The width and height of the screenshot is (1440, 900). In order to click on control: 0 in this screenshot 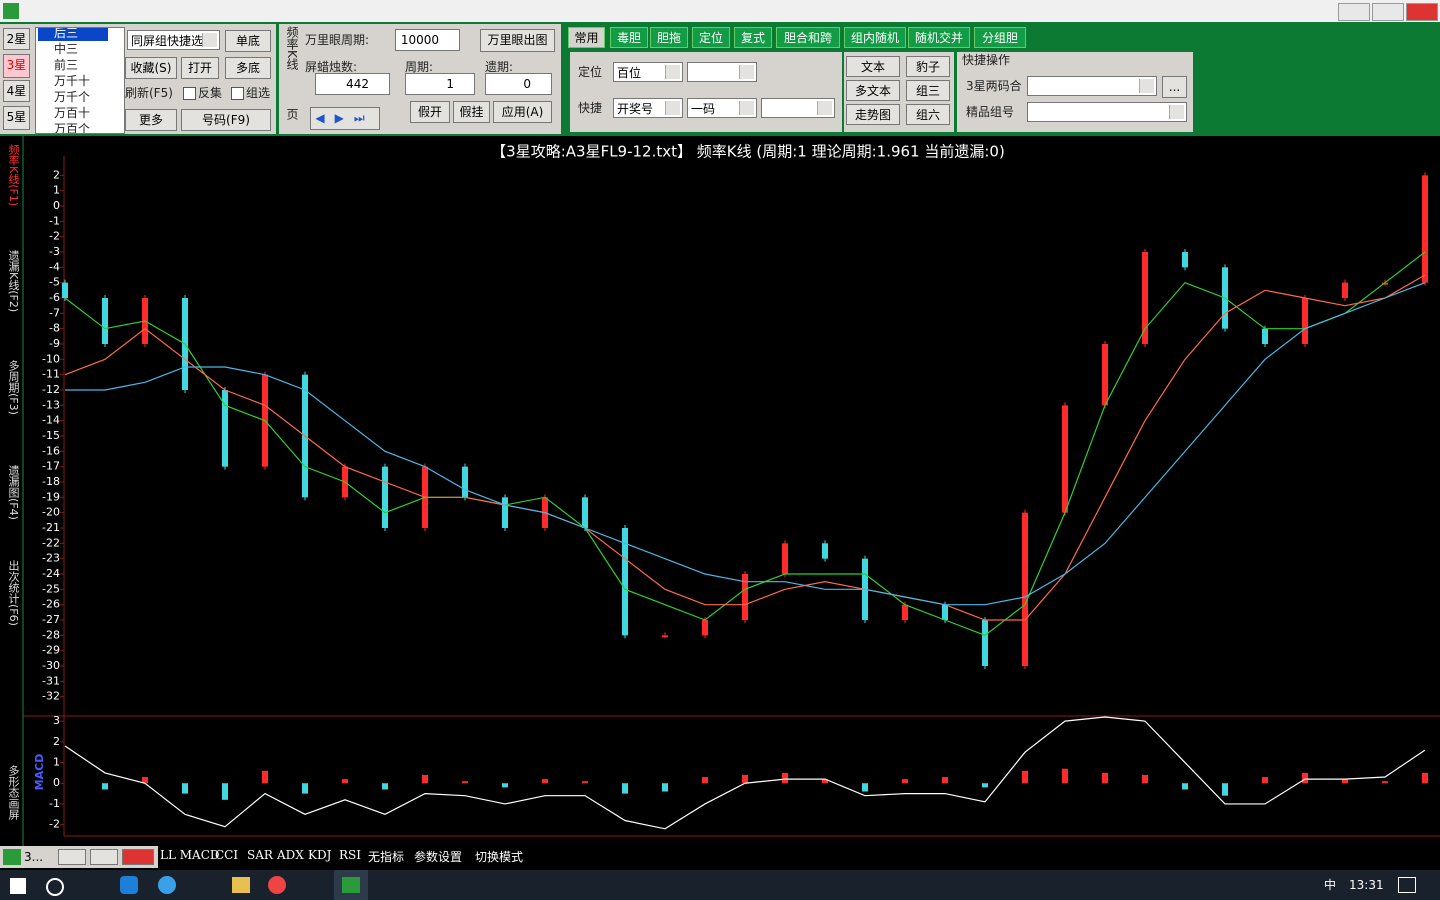, I will do `click(518, 84)`.